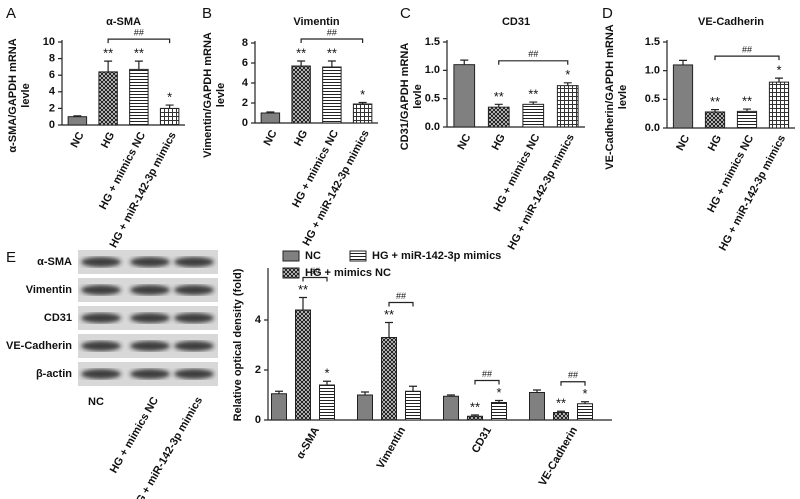 This screenshot has height=499, width=800. What do you see at coordinates (54, 262) in the screenshot?
I see `blot-row-label: α-SMA` at bounding box center [54, 262].